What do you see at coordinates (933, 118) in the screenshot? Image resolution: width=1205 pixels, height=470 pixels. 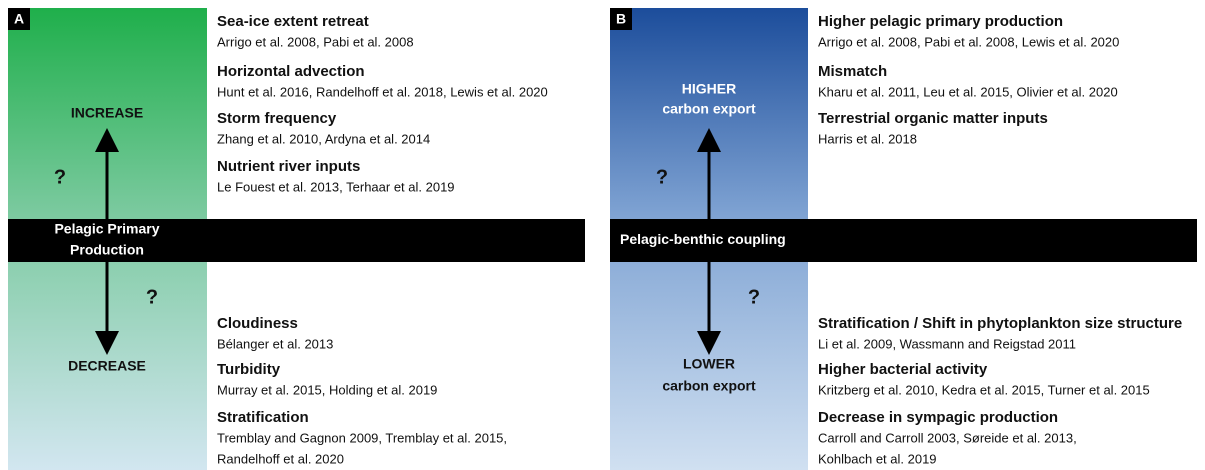 I see `driver-title: Terrestrial organic matter inputs` at bounding box center [933, 118].